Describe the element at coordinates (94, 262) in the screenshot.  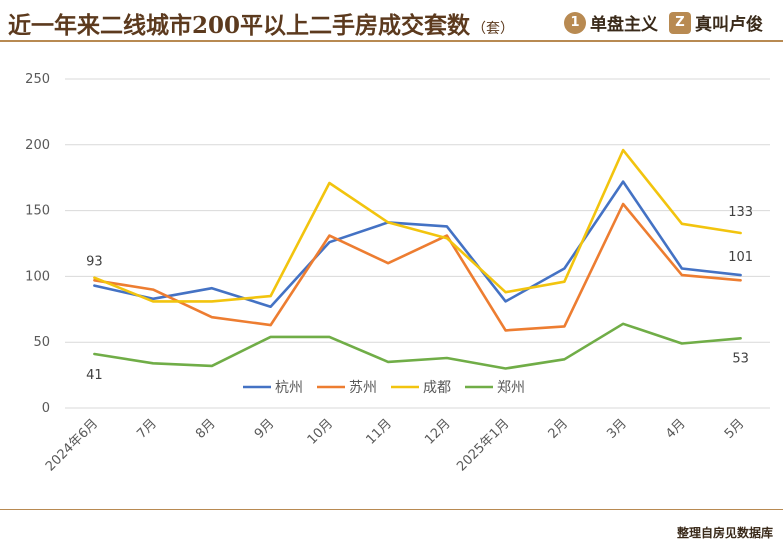
I see `data-label: 93` at that location.